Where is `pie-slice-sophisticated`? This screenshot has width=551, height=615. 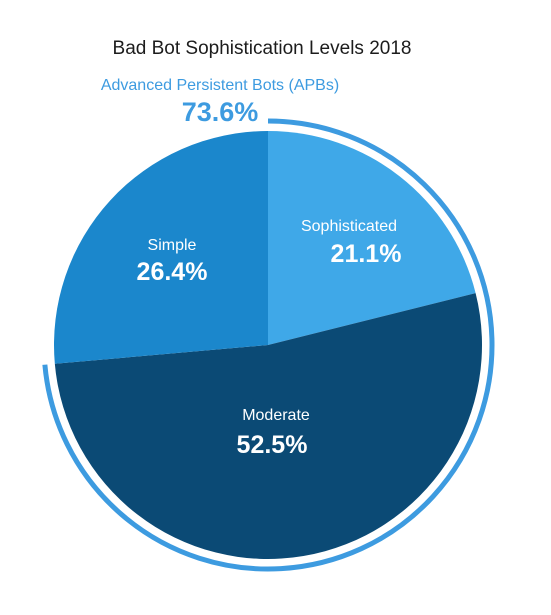 pie-slice-sophisticated is located at coordinates (372, 238).